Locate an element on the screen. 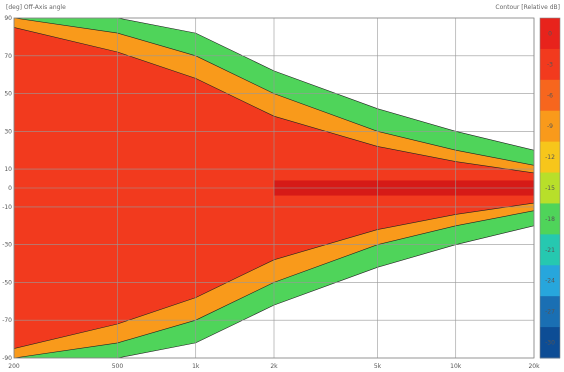 The image size is (564, 372). x-tick-label: 20k is located at coordinates (534, 366).